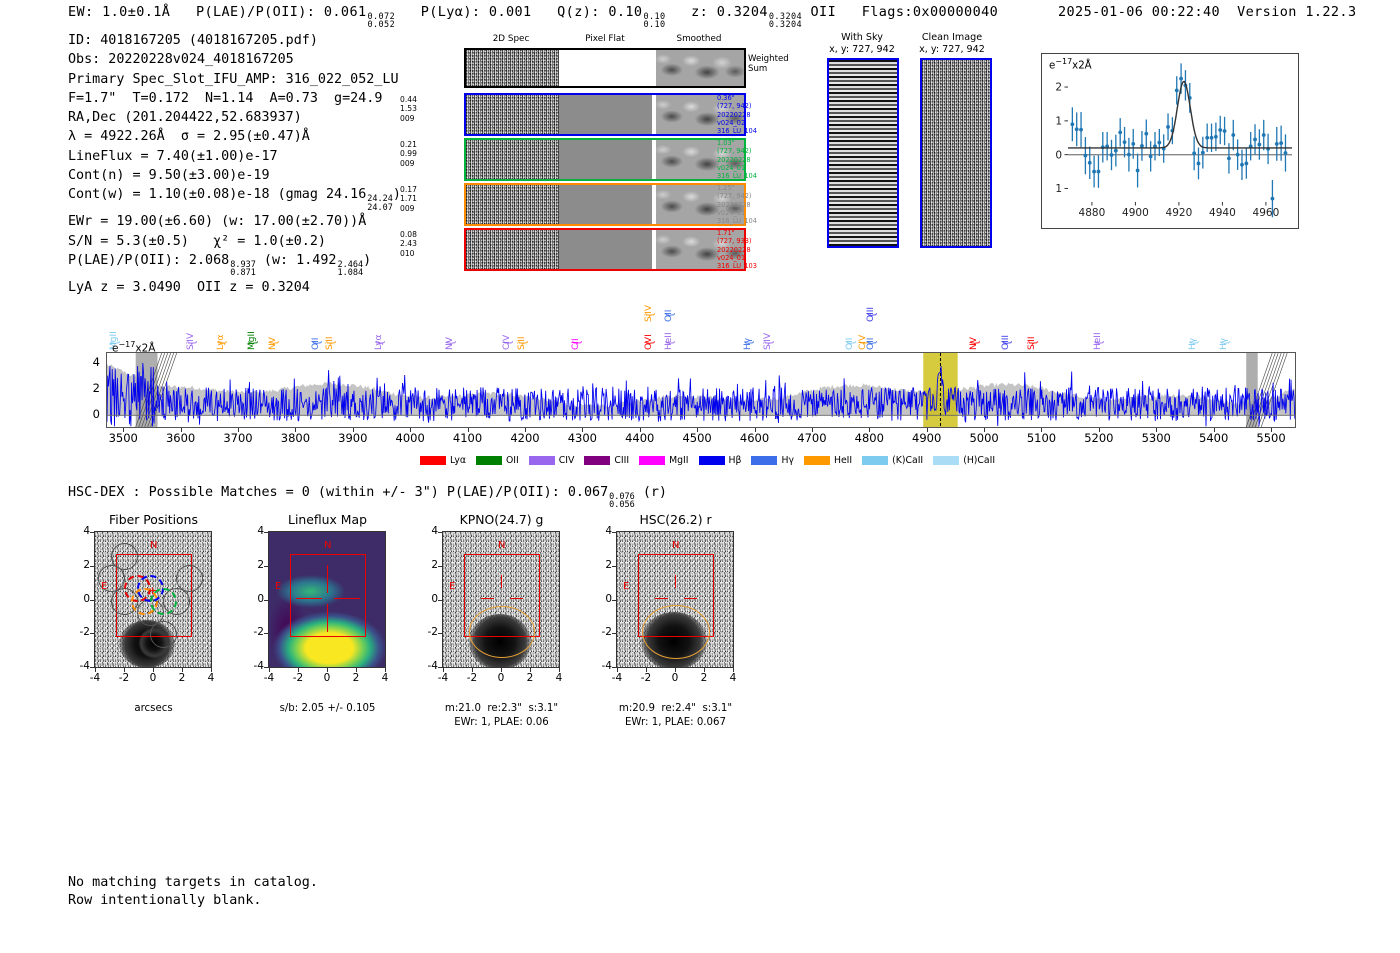  I want to click on fiber2-date: 20220228, so click(734, 159).